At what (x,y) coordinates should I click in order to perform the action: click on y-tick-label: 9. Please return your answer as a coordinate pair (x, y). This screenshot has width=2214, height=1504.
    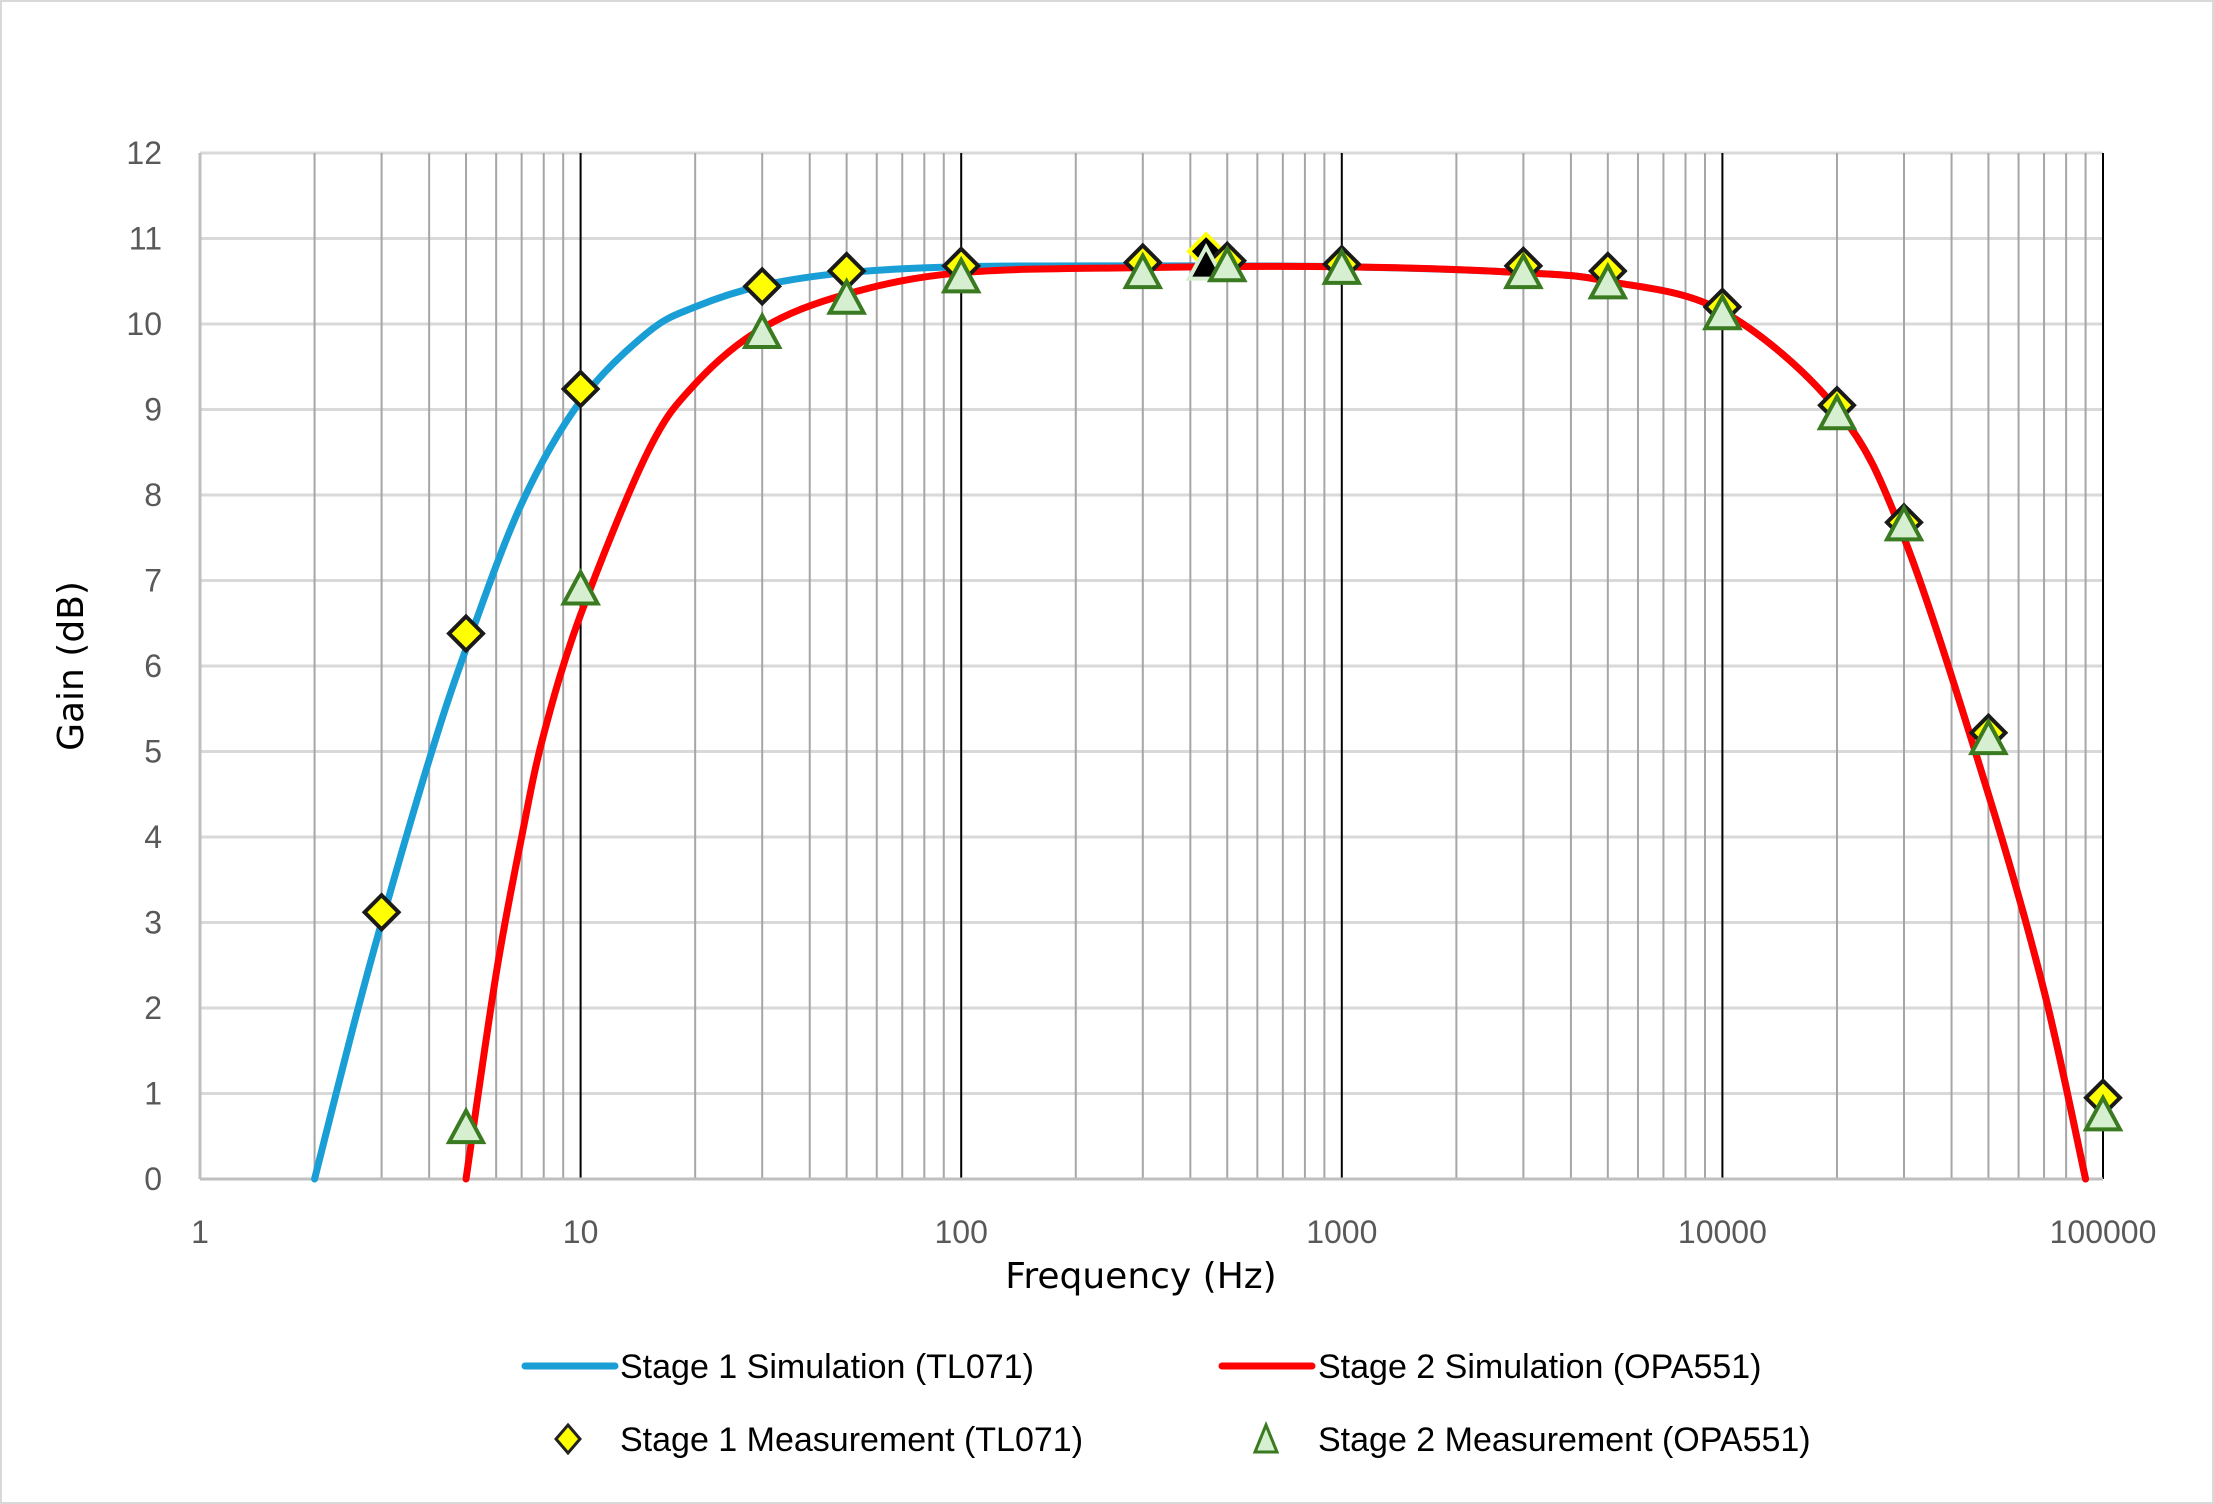
    Looking at the image, I should click on (153, 410).